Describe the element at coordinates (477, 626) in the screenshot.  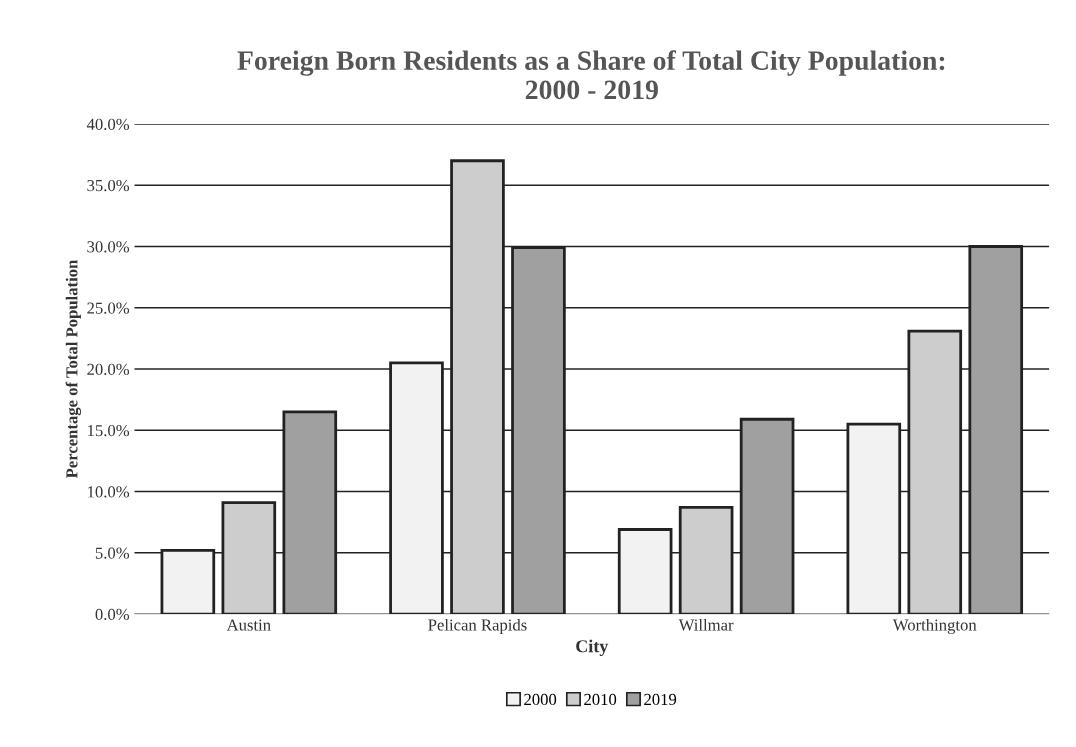
I see `x-tick-label: Pelican Rapids` at that location.